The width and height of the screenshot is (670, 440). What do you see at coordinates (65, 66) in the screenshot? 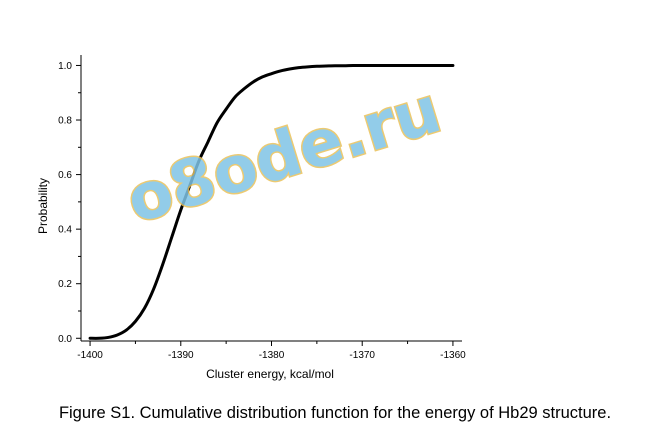
I see `y-tick-label: 1.0` at bounding box center [65, 66].